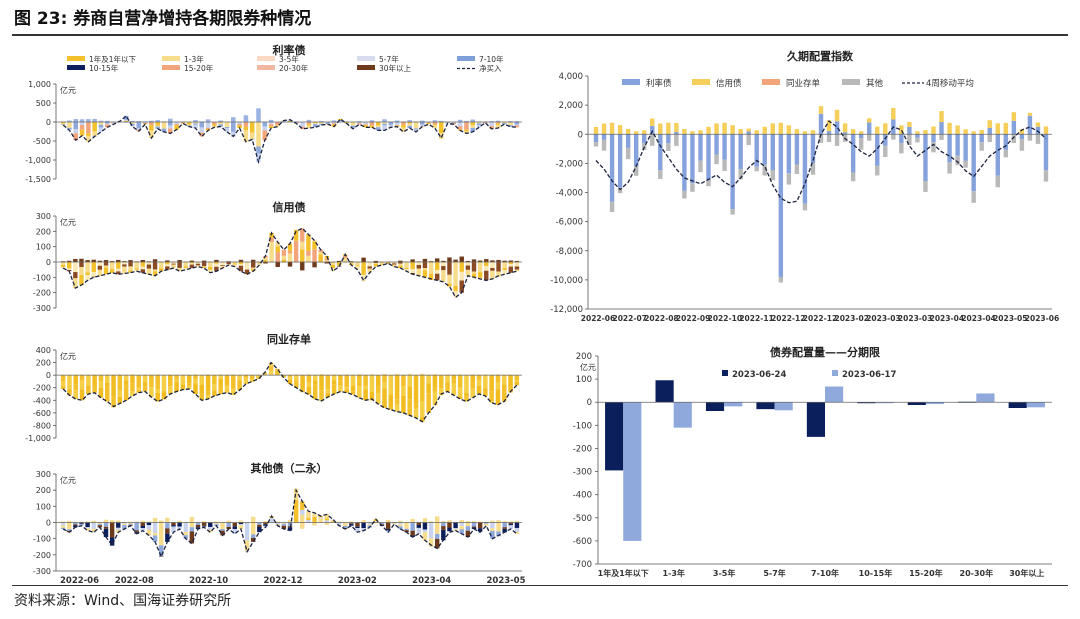  What do you see at coordinates (43, 103) in the screenshot?
I see `y-tick-label: 500` at bounding box center [43, 103].